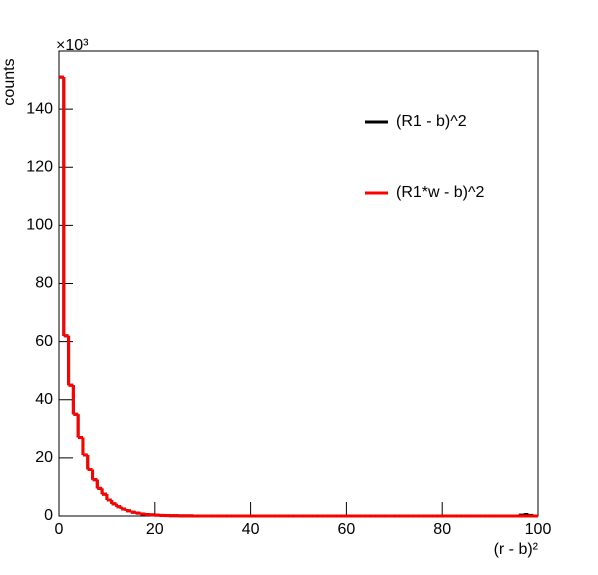  I want to click on legend-label: (R1 - b)^2, so click(431, 121).